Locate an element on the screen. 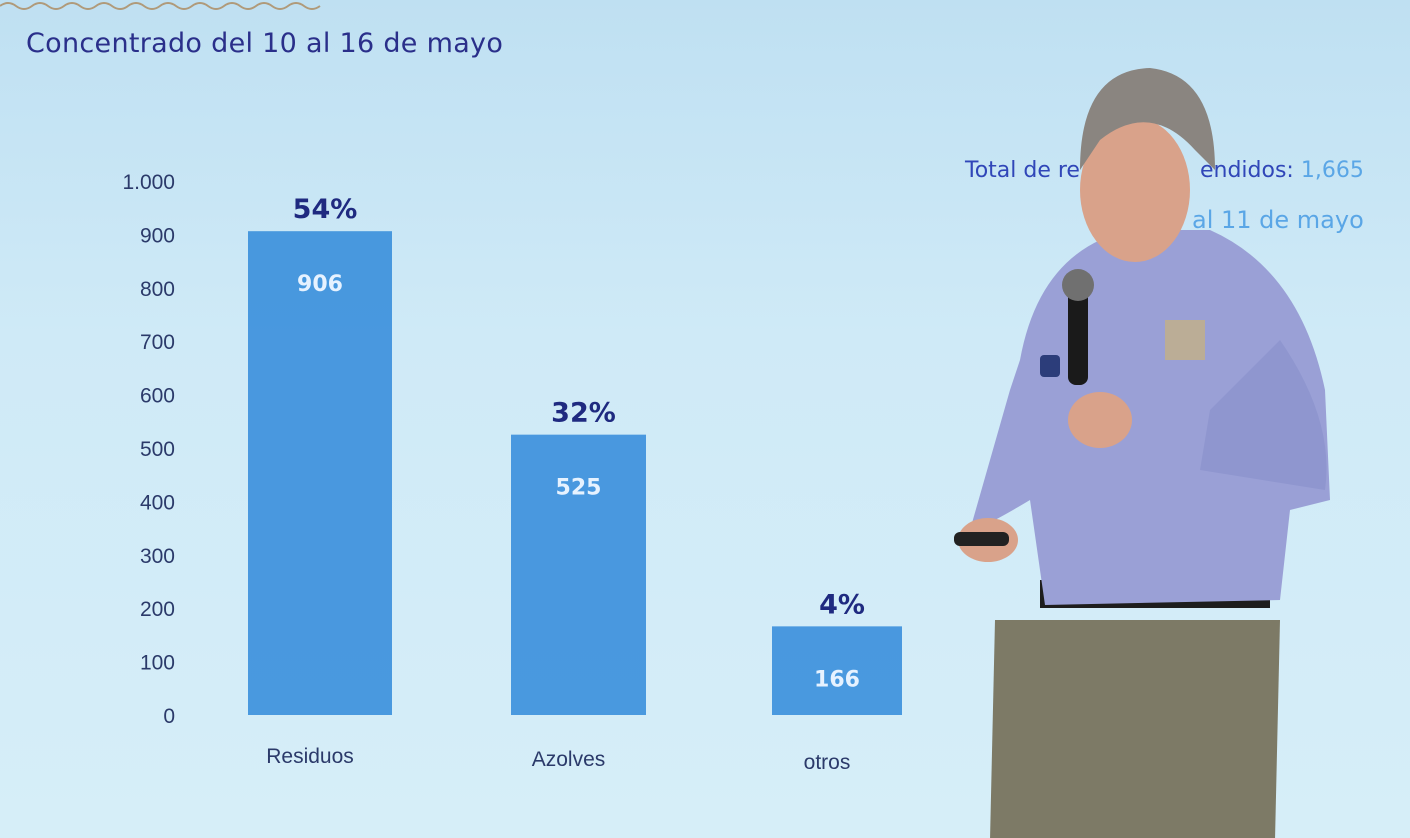 This screenshot has height=838, width=1410. bar-percent-label: 54% is located at coordinates (325, 209).